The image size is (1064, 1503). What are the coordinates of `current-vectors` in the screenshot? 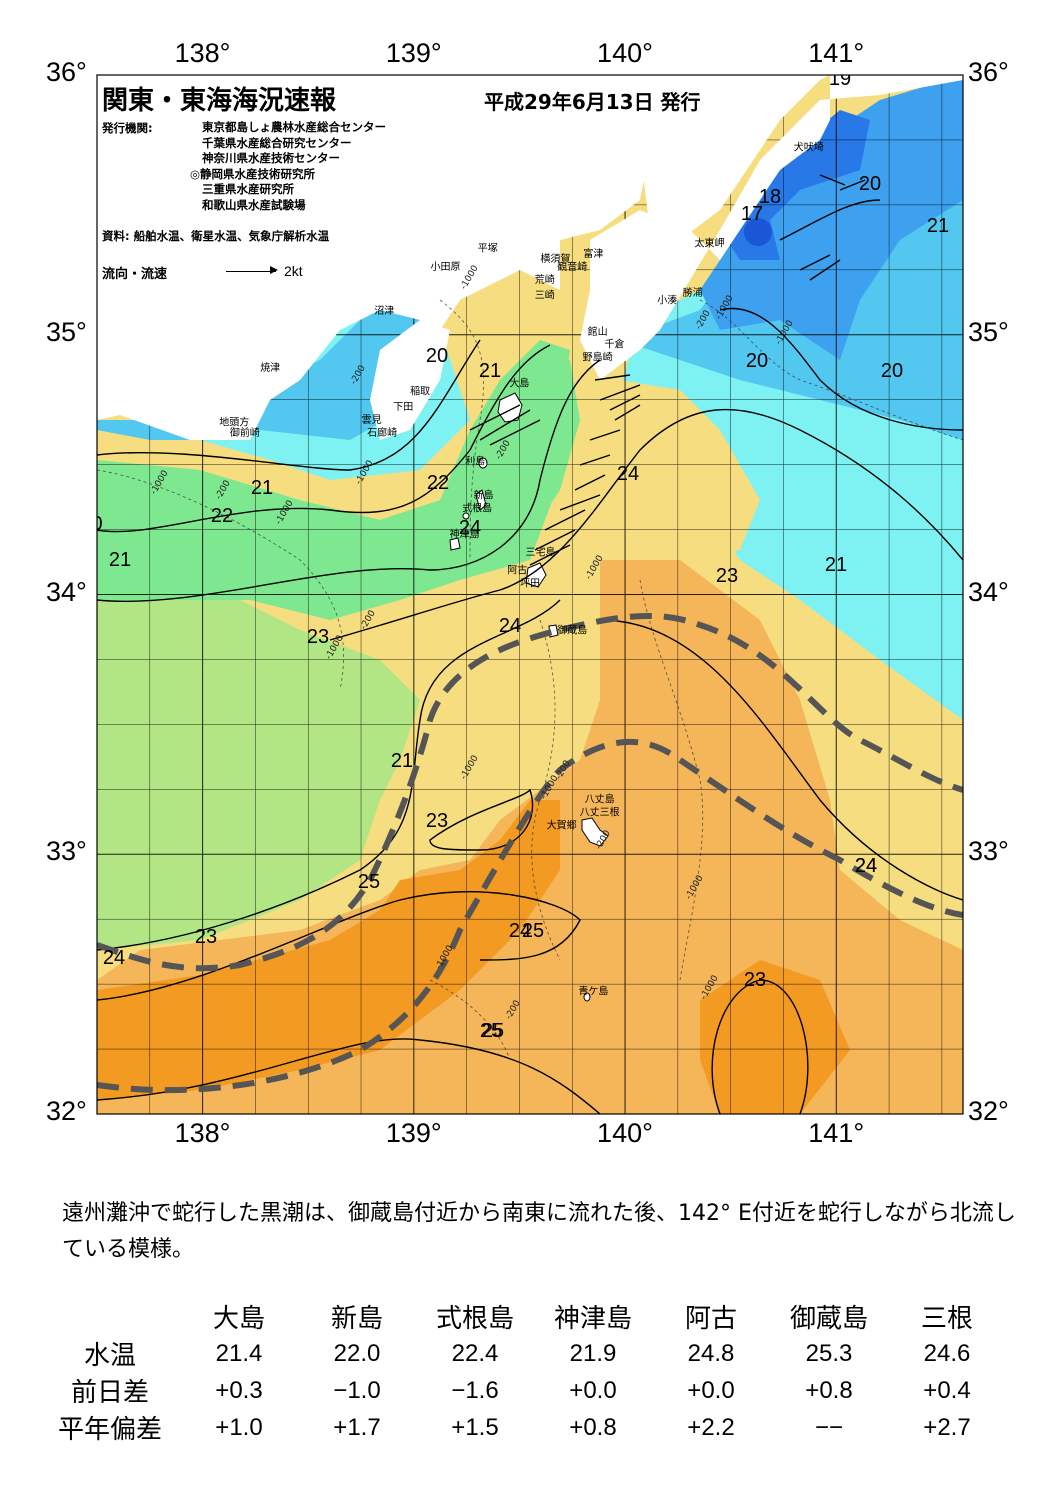 It's located at (667, 370).